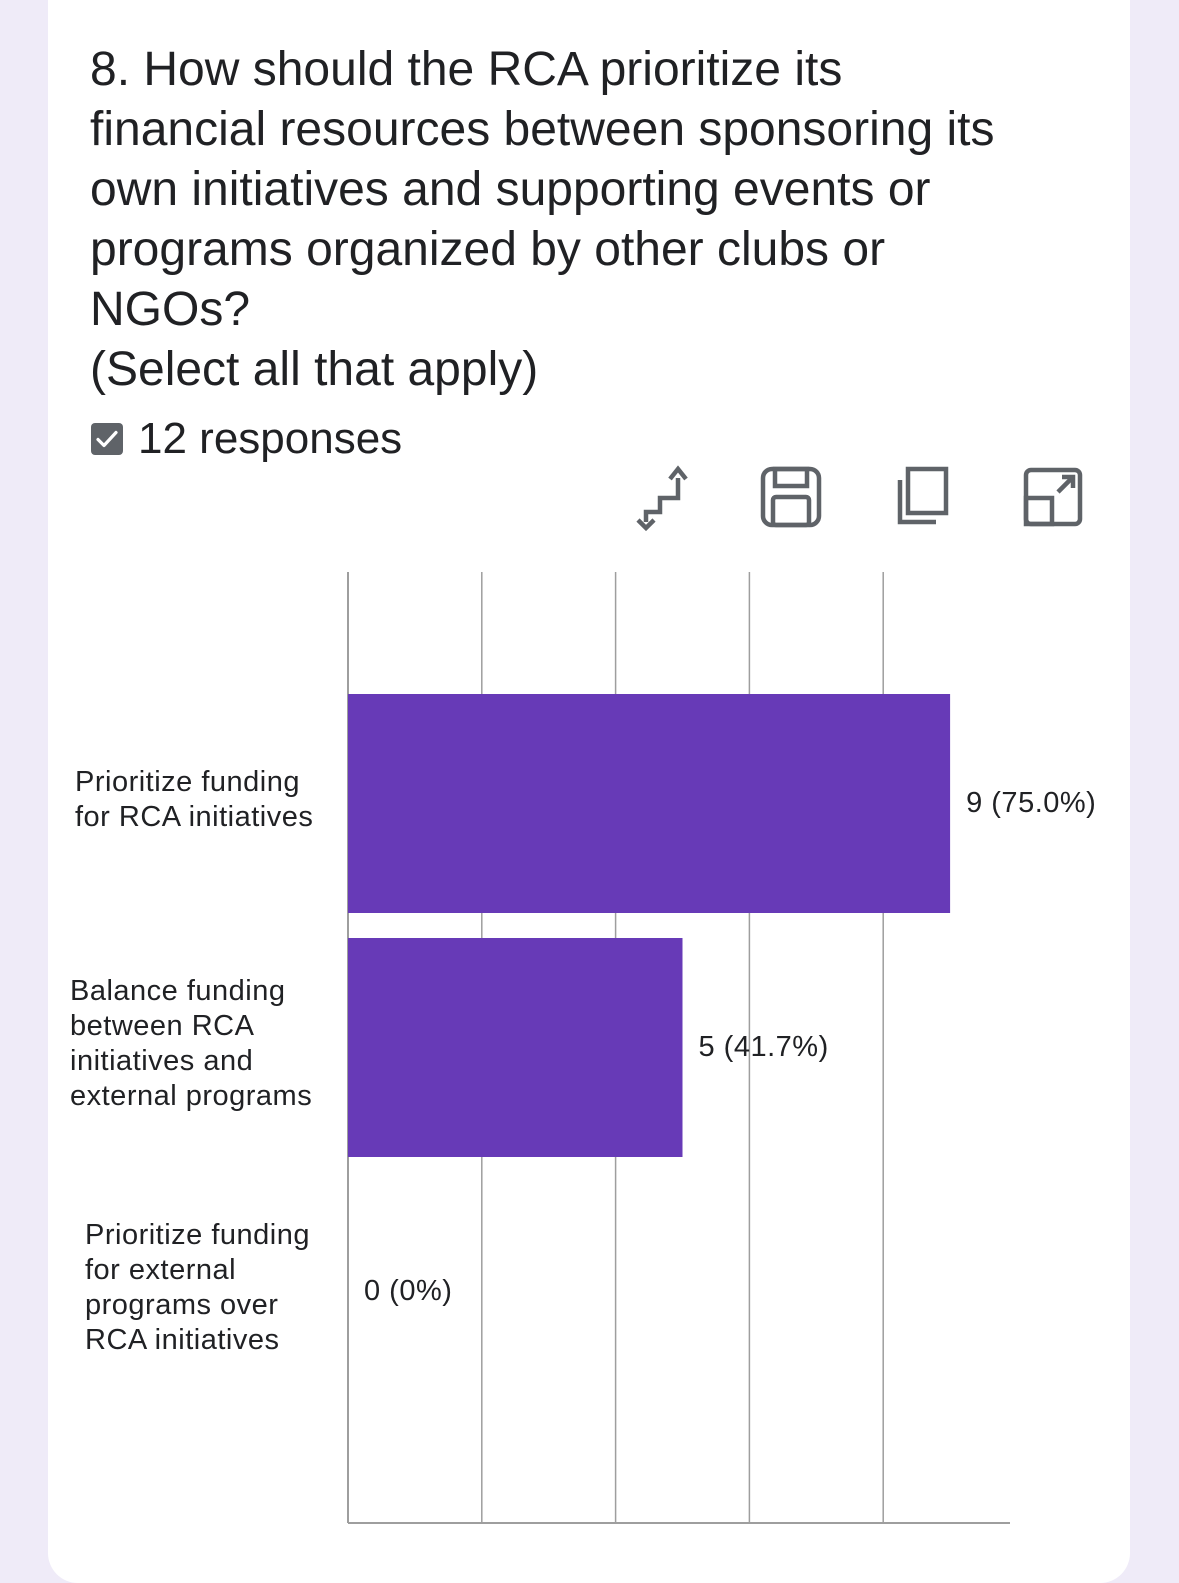  I want to click on category-label-line: for external, so click(161, 1269).